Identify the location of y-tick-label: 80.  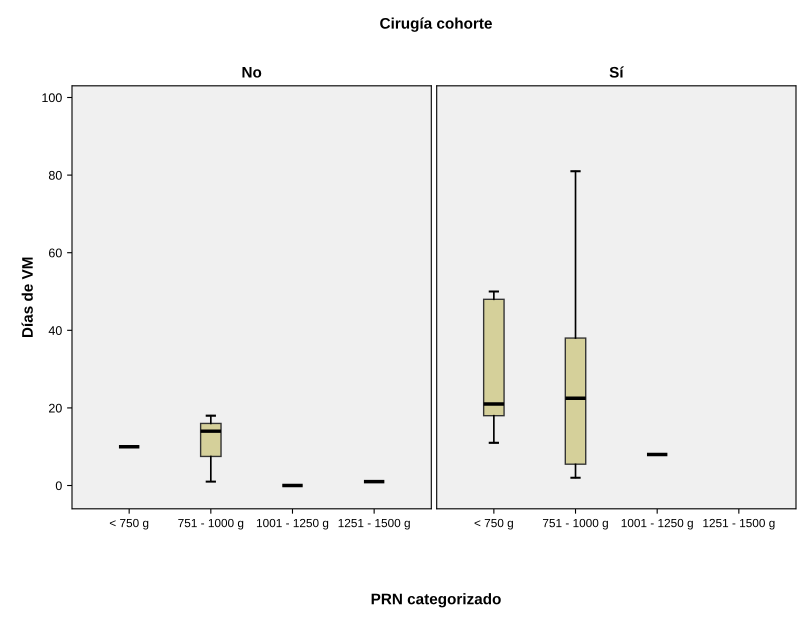
(55, 175).